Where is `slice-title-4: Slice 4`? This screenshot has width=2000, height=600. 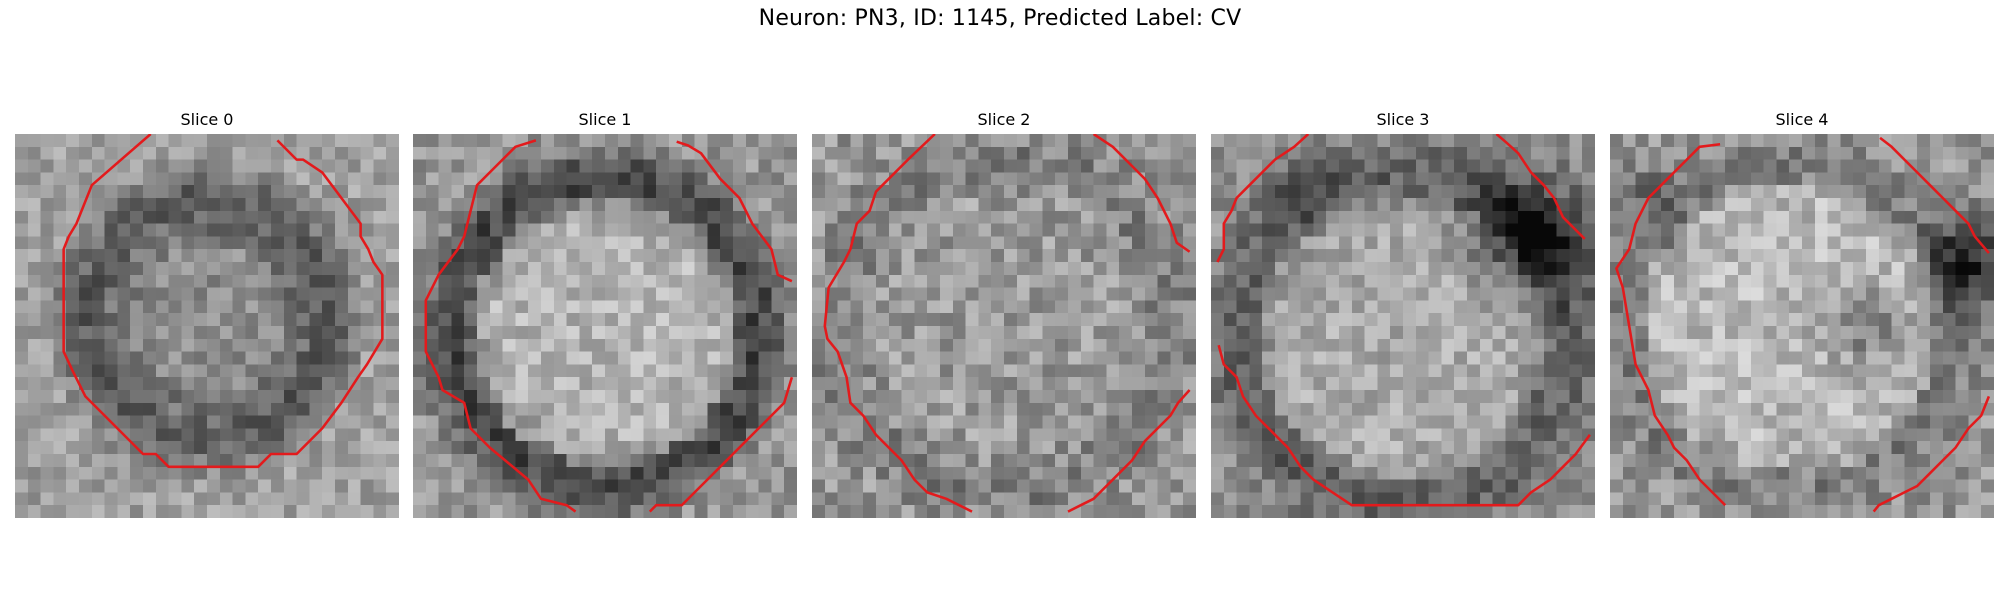
slice-title-4: Slice 4 is located at coordinates (1802, 119).